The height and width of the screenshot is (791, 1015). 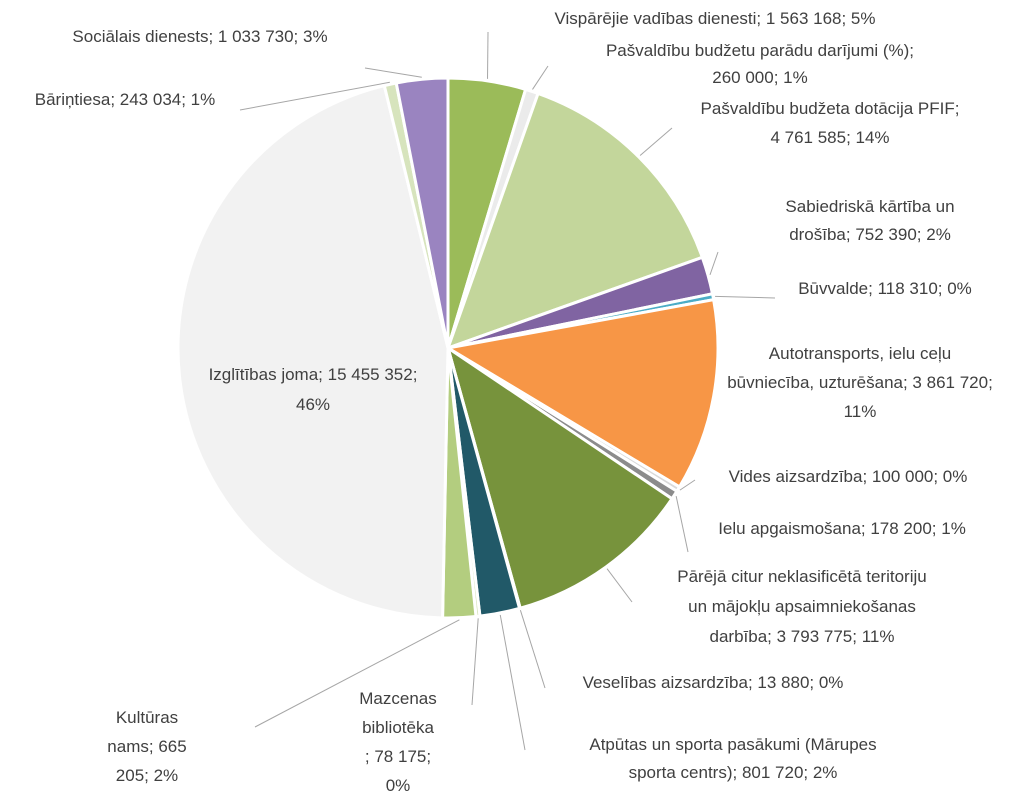 What do you see at coordinates (398, 783) in the screenshot?
I see `data-label: 0%` at bounding box center [398, 783].